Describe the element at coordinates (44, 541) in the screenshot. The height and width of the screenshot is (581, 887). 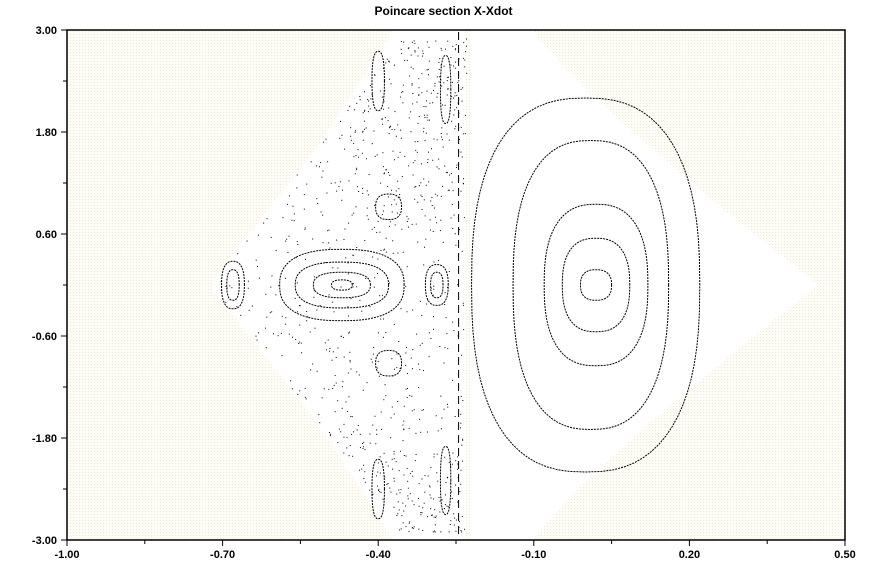
I see `y-tick-label: -3.00` at that location.